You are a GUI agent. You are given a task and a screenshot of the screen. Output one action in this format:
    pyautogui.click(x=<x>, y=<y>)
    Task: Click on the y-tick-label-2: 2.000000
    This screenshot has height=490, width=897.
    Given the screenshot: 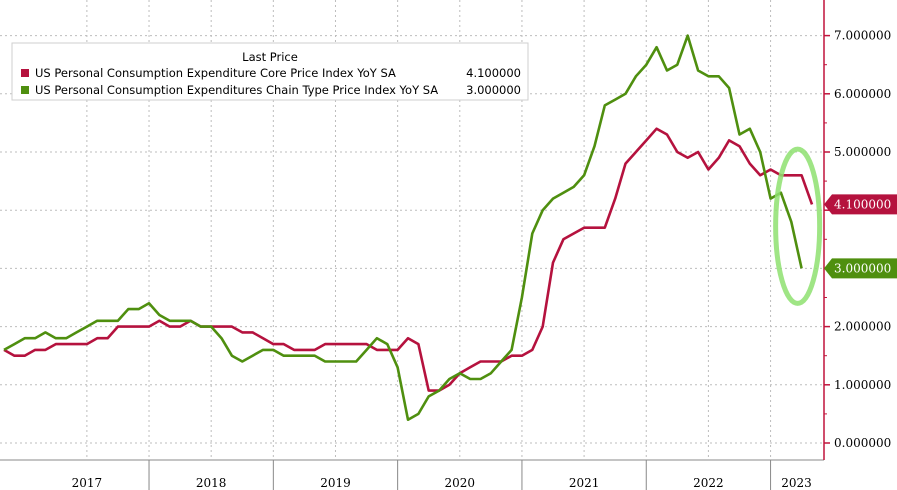 What is the action you would take?
    pyautogui.click(x=862, y=327)
    